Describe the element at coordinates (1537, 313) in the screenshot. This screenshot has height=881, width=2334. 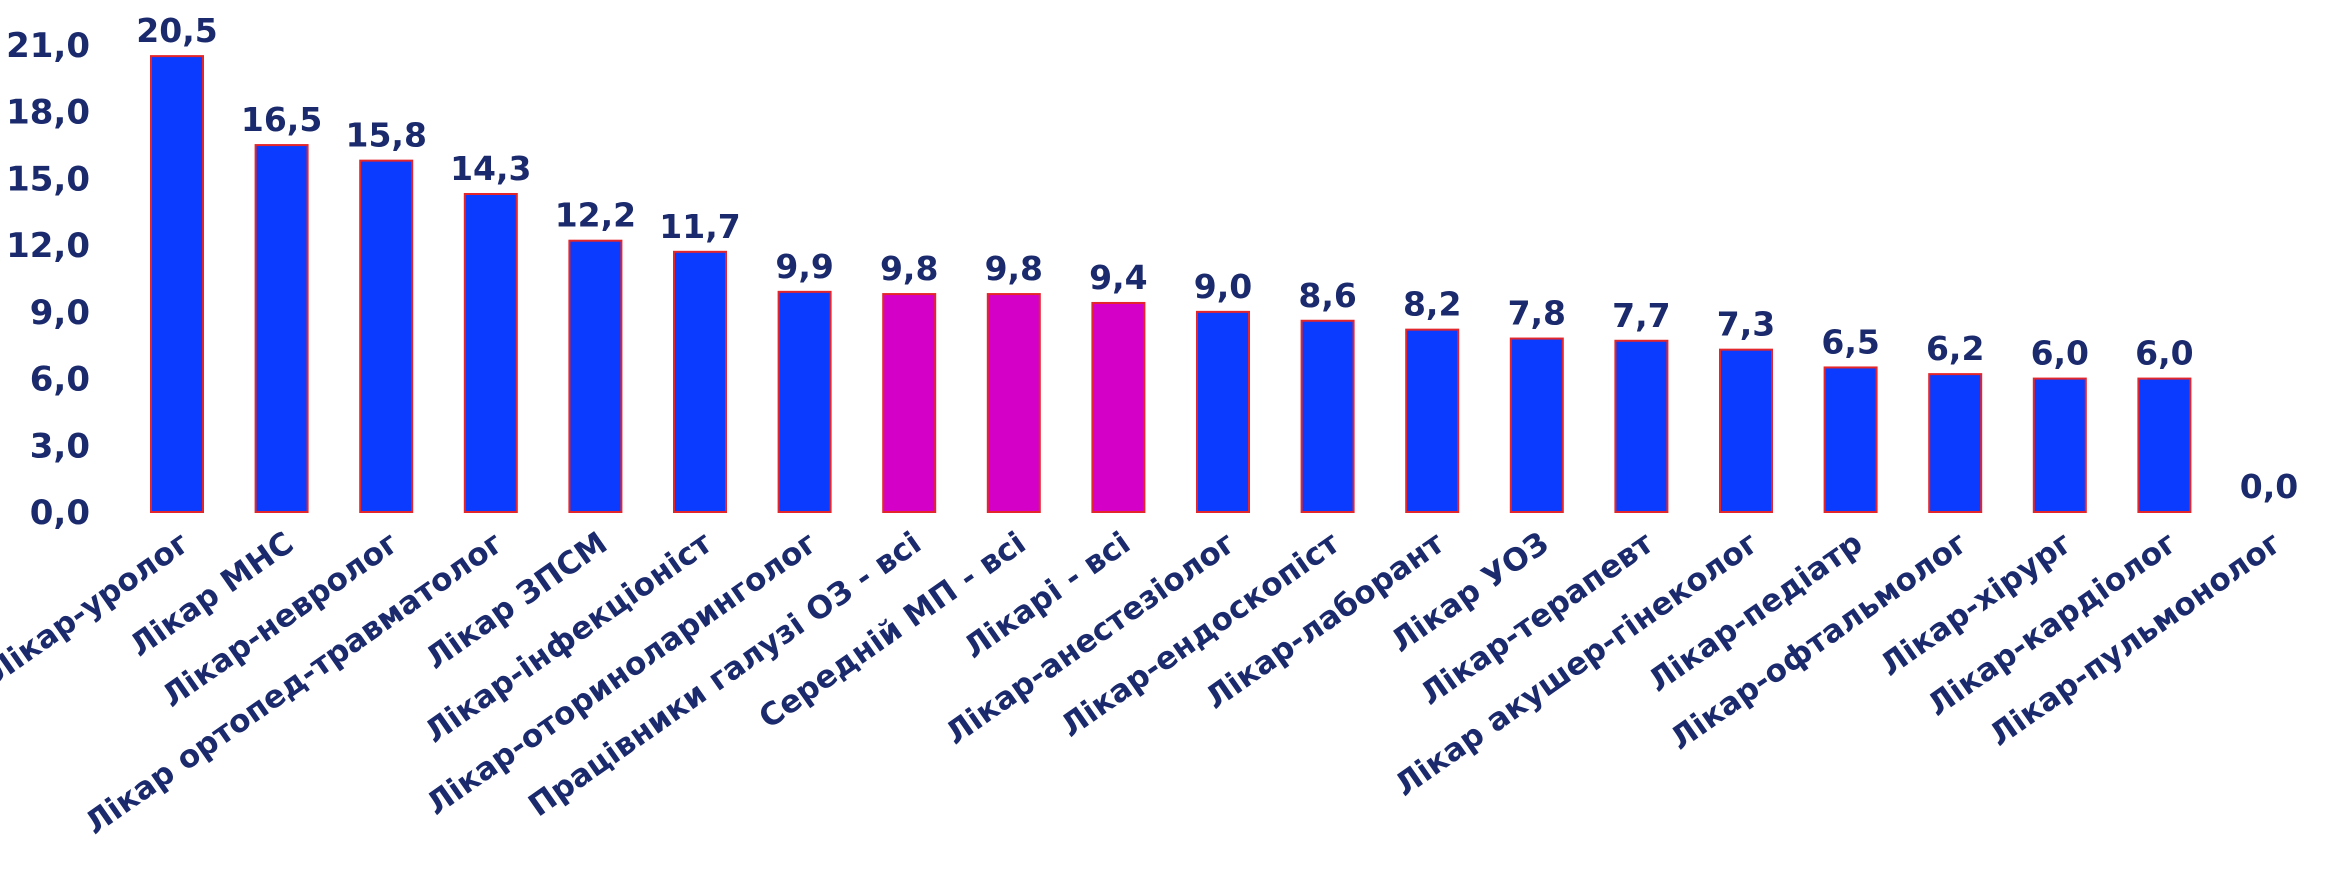
I see `data-label: 7,8` at that location.